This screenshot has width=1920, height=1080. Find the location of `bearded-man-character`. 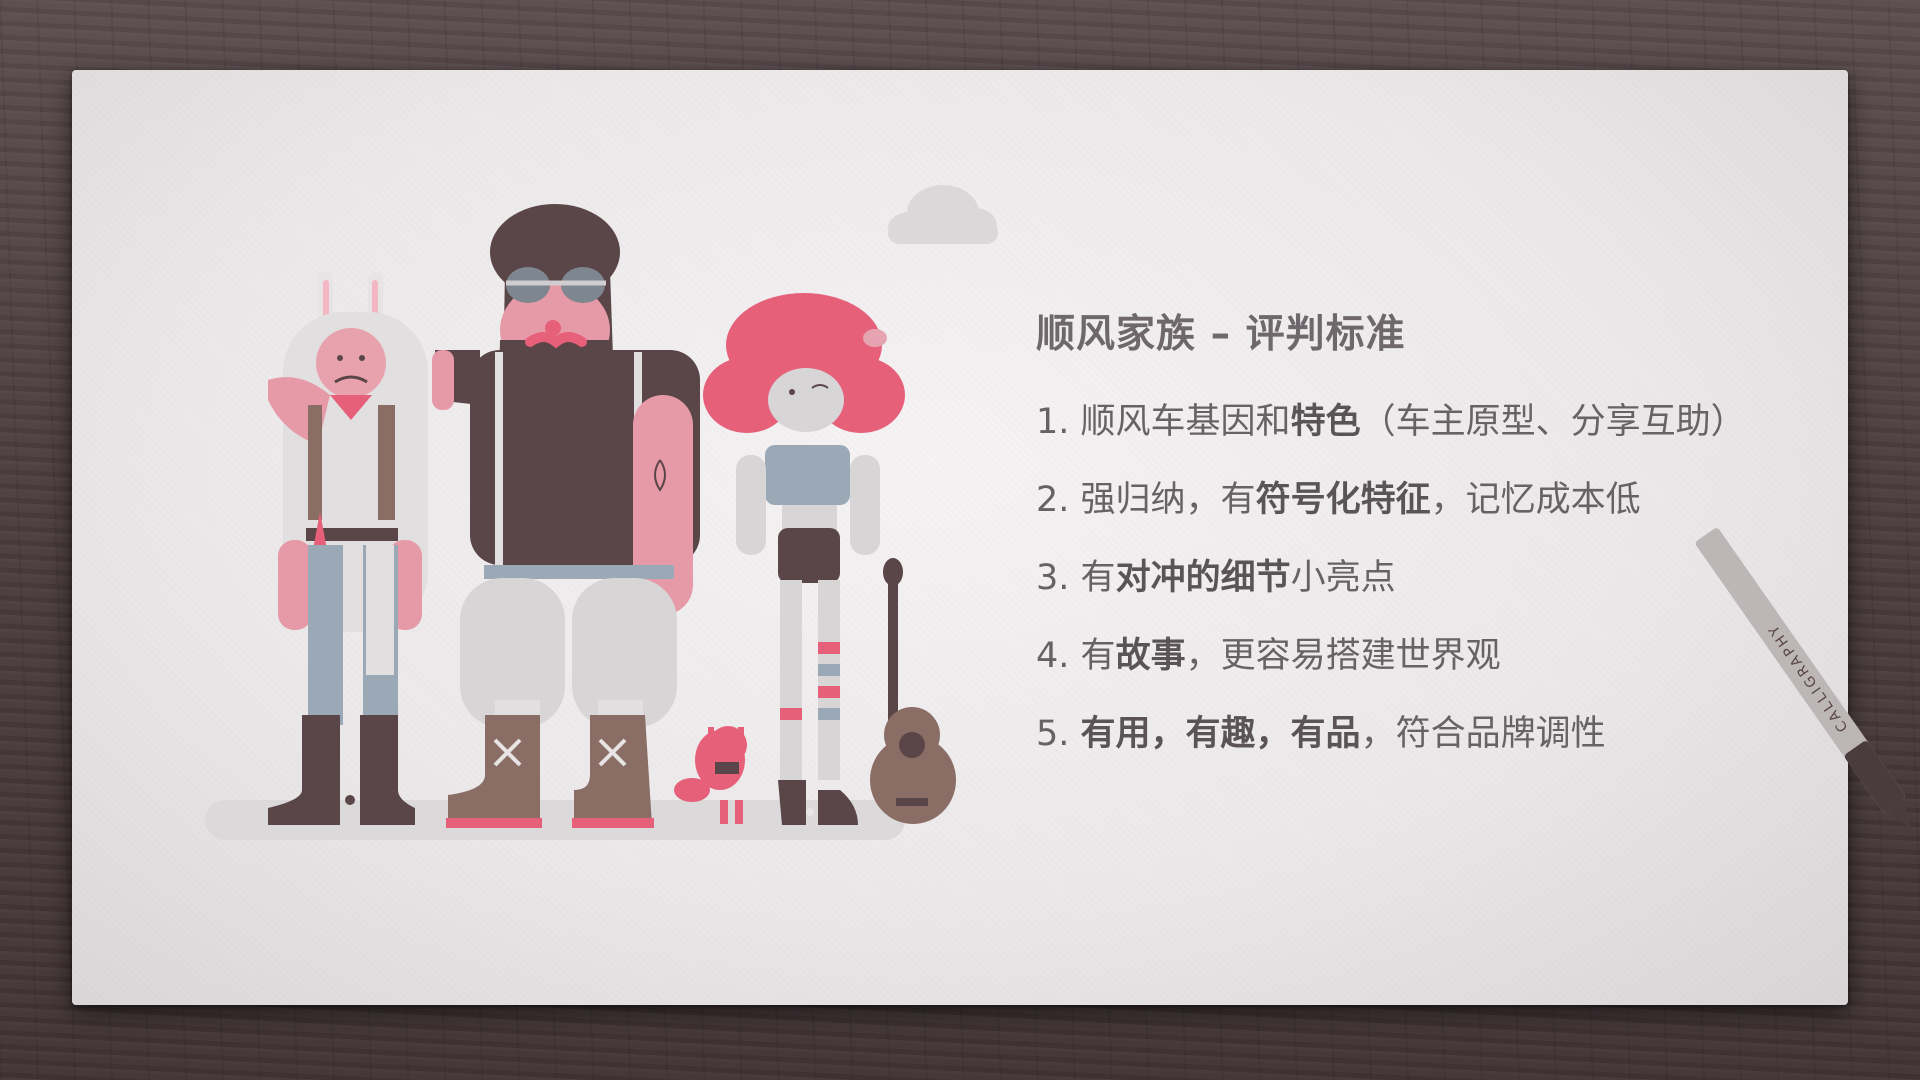

bearded-man-character is located at coordinates (566, 516).